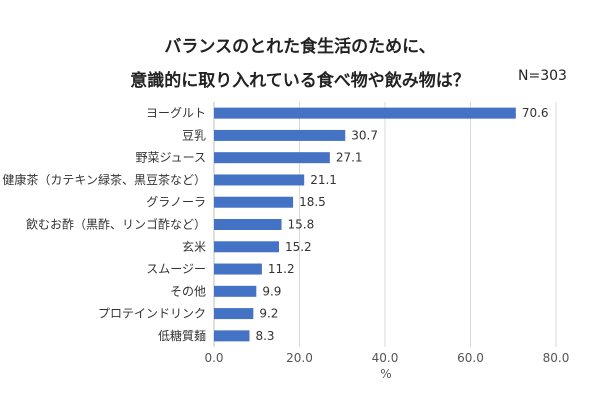 This screenshot has width=600, height=400. What do you see at coordinates (364, 135) in the screenshot?
I see `value-label: 30.7` at bounding box center [364, 135].